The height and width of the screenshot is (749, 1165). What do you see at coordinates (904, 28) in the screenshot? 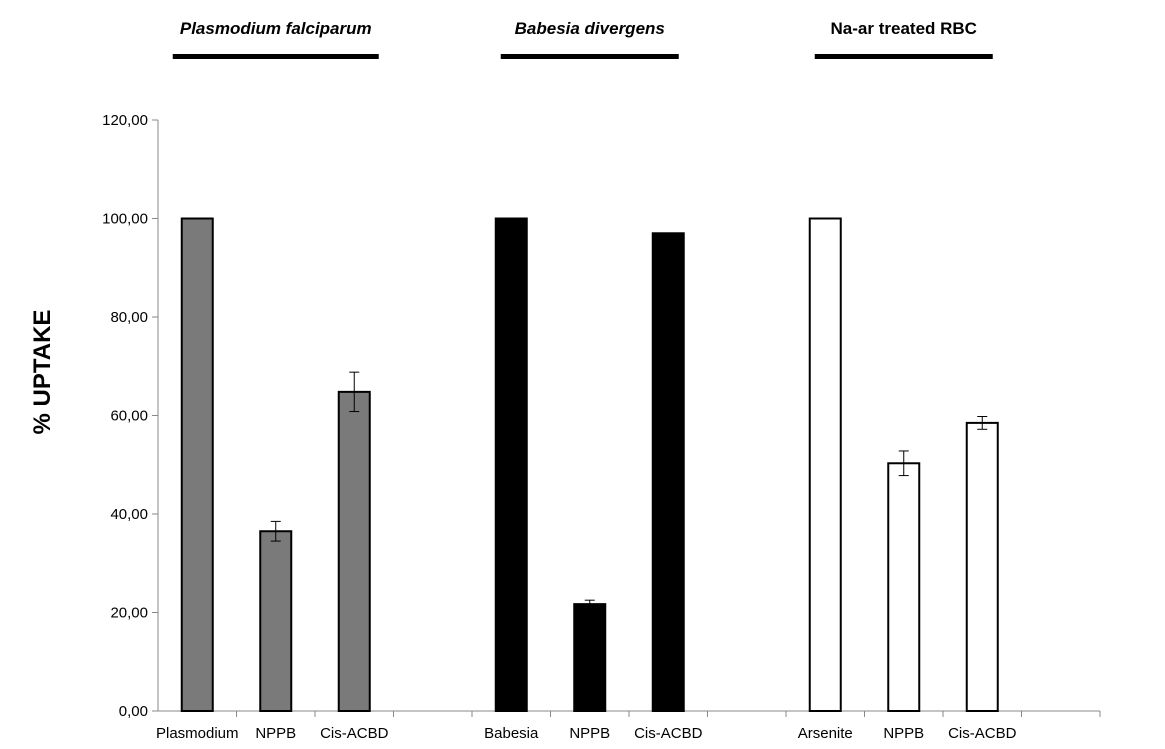
I see `group-title: Na-ar treated RBC` at bounding box center [904, 28].